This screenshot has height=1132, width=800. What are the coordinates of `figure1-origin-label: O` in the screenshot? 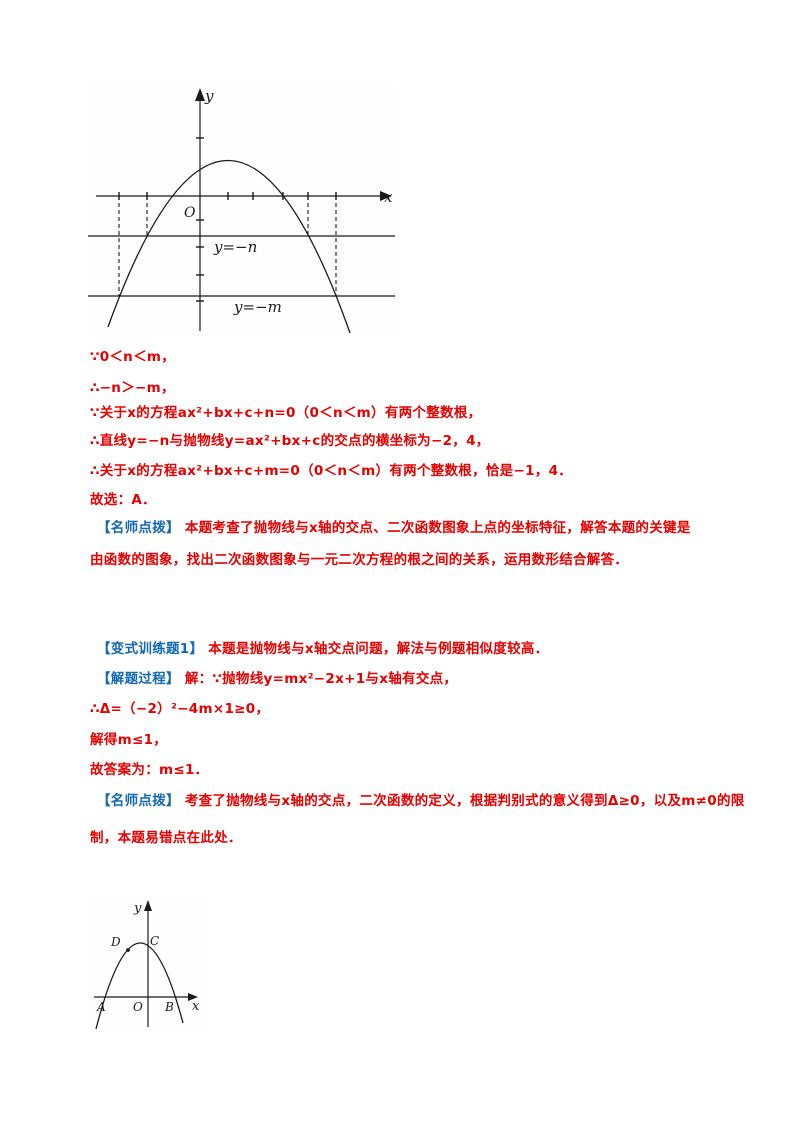 It's located at (190, 213).